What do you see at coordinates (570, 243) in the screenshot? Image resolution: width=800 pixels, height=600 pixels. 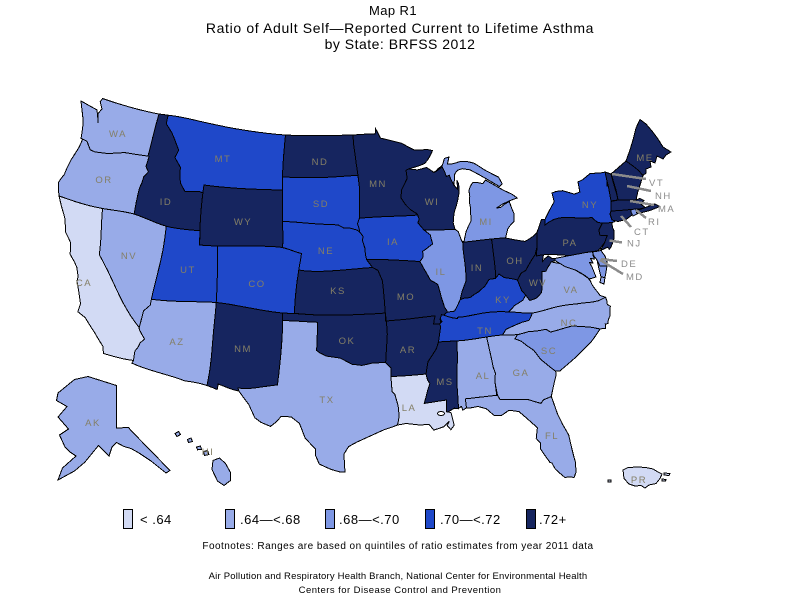 I see `svg-text: PA` at bounding box center [570, 243].